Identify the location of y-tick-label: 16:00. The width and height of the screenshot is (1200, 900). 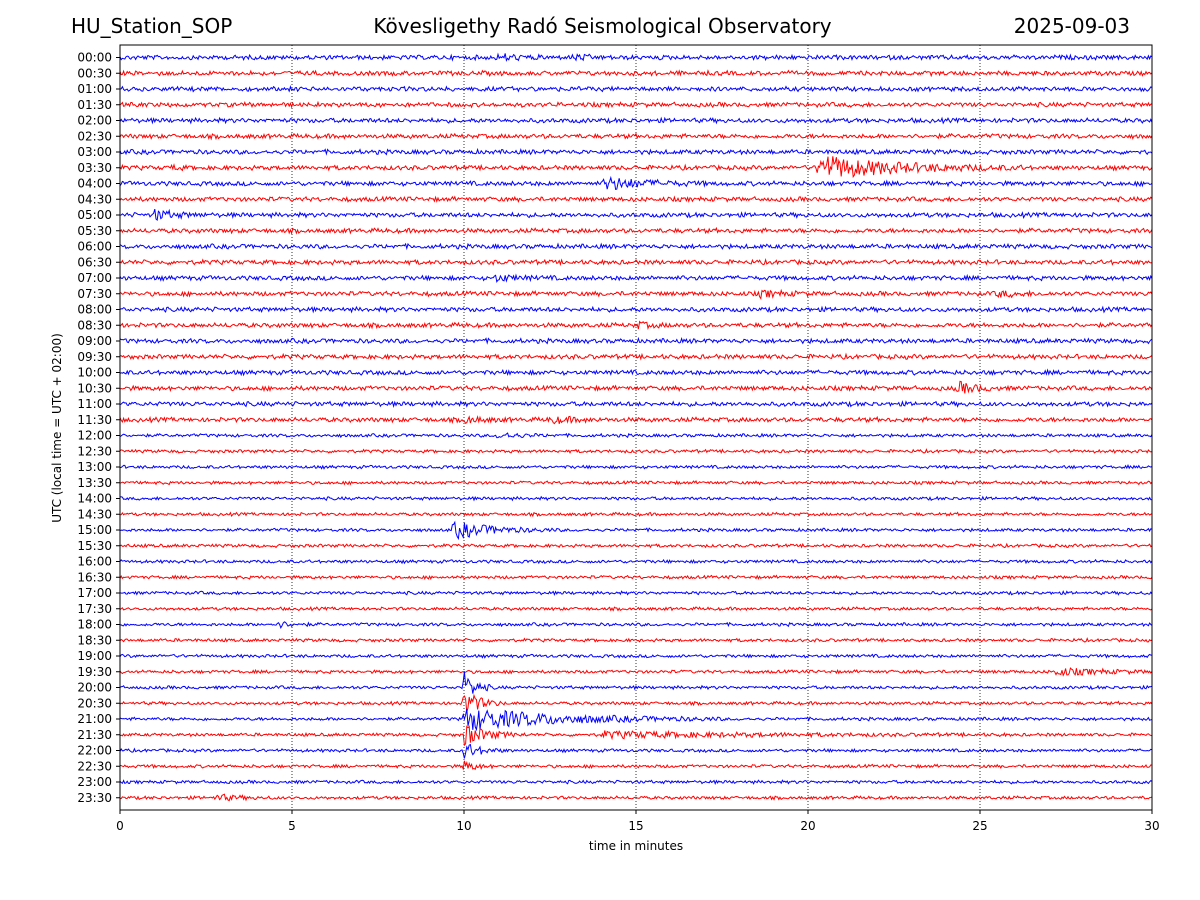
(94, 562).